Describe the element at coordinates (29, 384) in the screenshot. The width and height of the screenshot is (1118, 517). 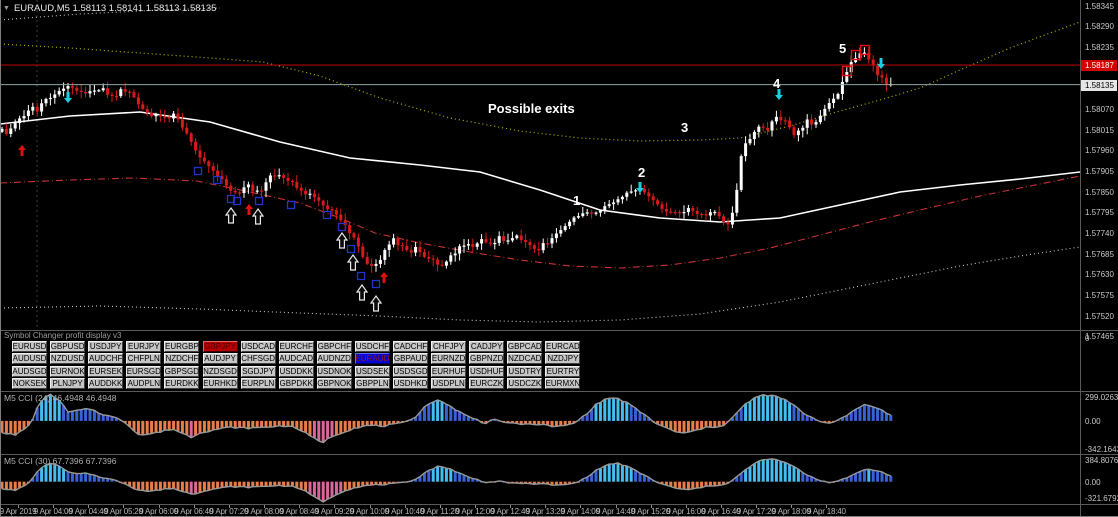
I see `symbol-button-noksek: NOKSEK` at that location.